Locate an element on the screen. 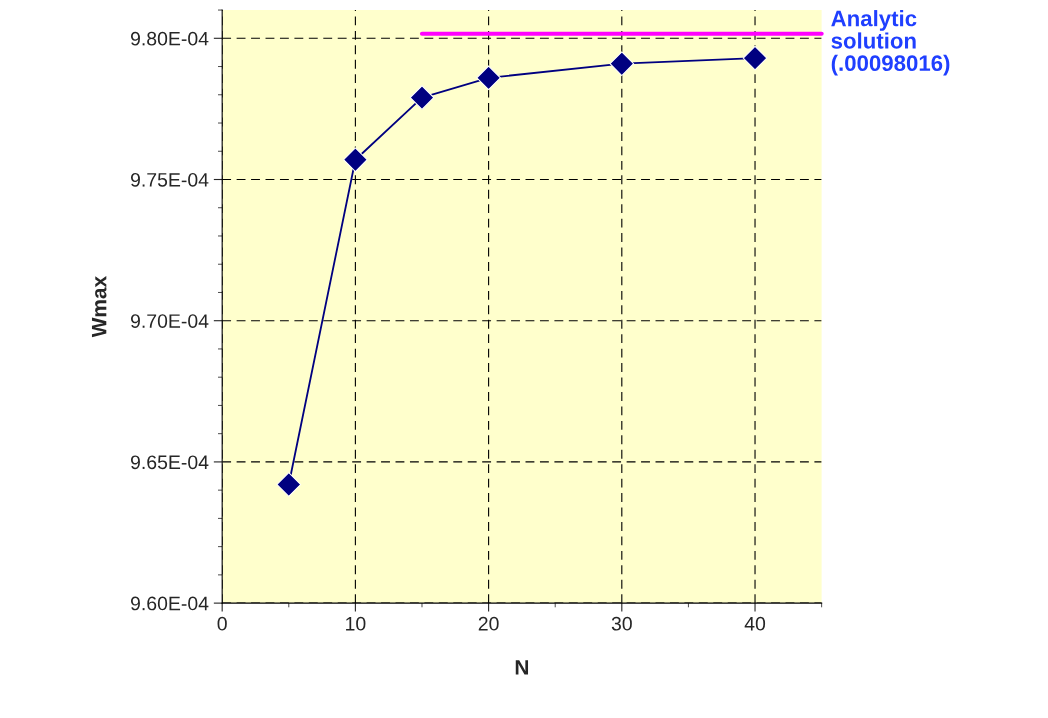  y-tick-label: 9.70E-04 is located at coordinates (169, 321).